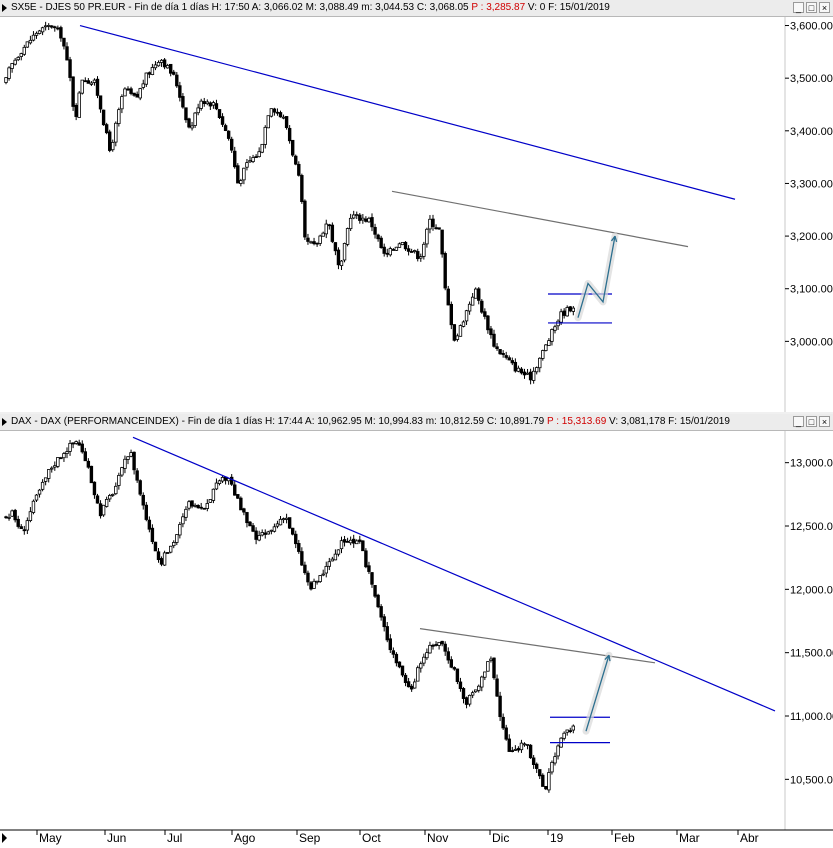  Describe the element at coordinates (245, 838) in the screenshot. I see `x-tick-label: Ago` at that location.